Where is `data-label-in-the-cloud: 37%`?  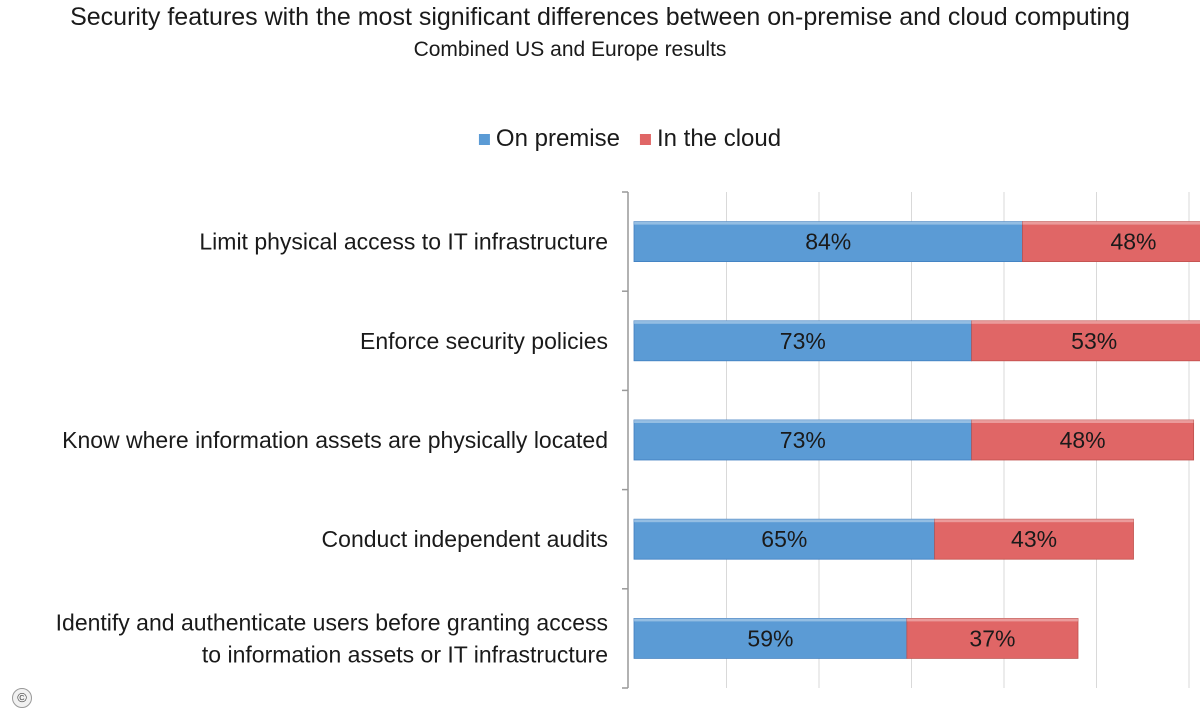
data-label-in-the-cloud: 37% is located at coordinates (992, 638).